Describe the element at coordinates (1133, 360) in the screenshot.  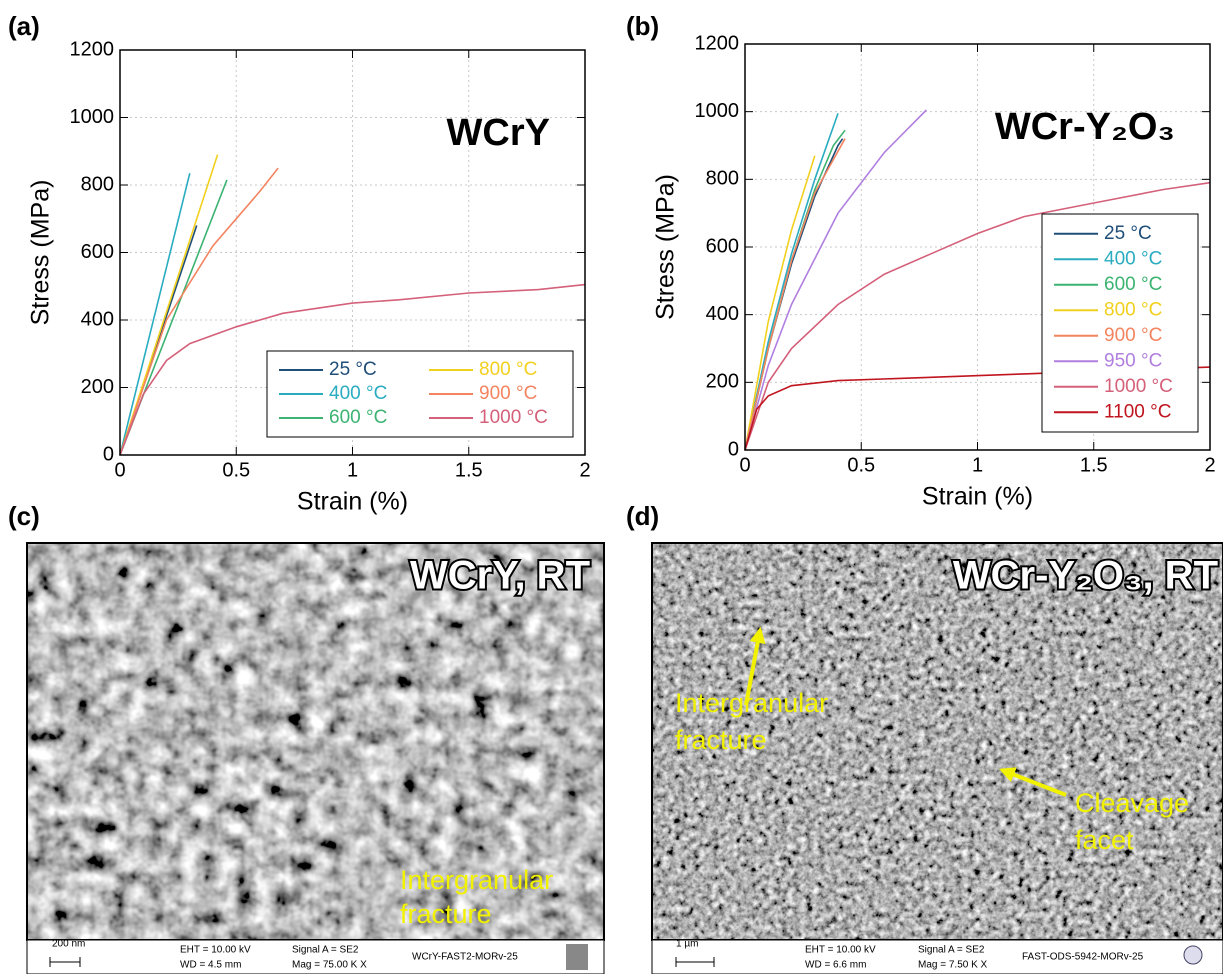
I see `legend-label: 950 °C` at that location.